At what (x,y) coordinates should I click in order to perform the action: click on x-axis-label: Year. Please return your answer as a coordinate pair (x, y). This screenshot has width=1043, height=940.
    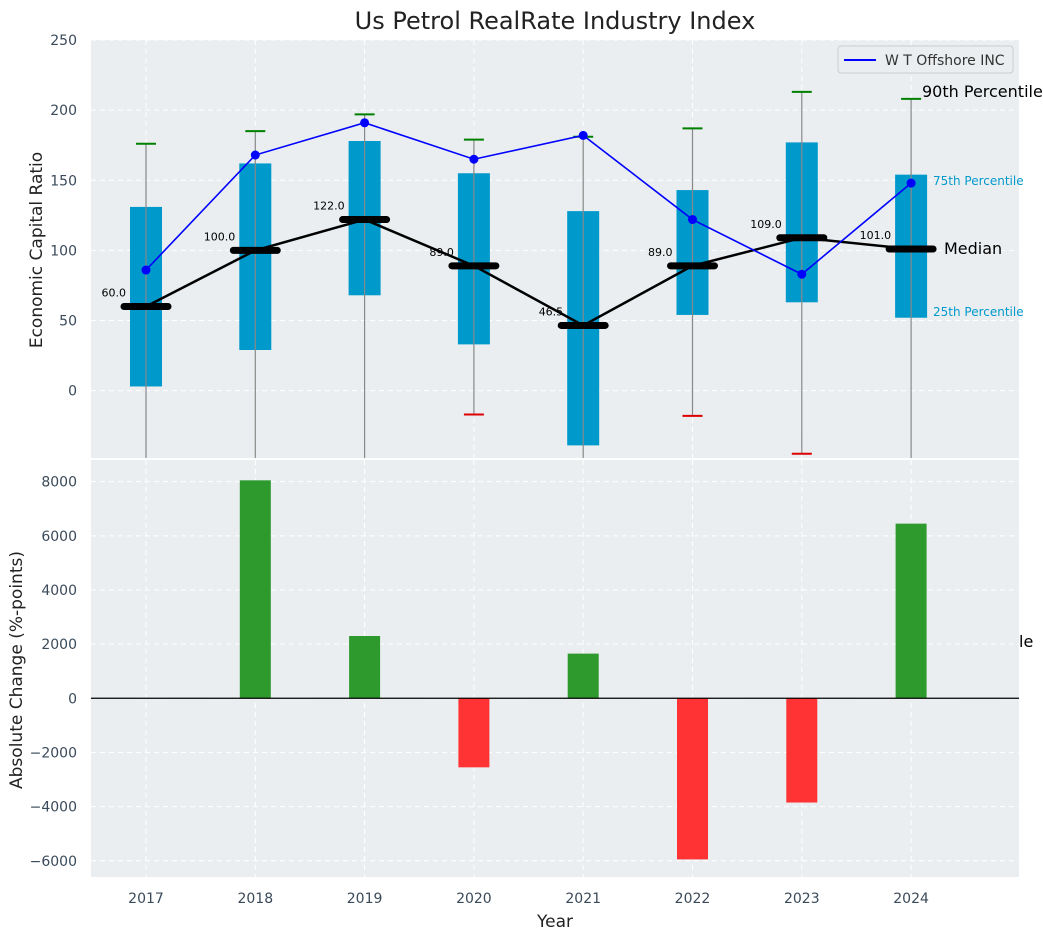
    Looking at the image, I should click on (554, 922).